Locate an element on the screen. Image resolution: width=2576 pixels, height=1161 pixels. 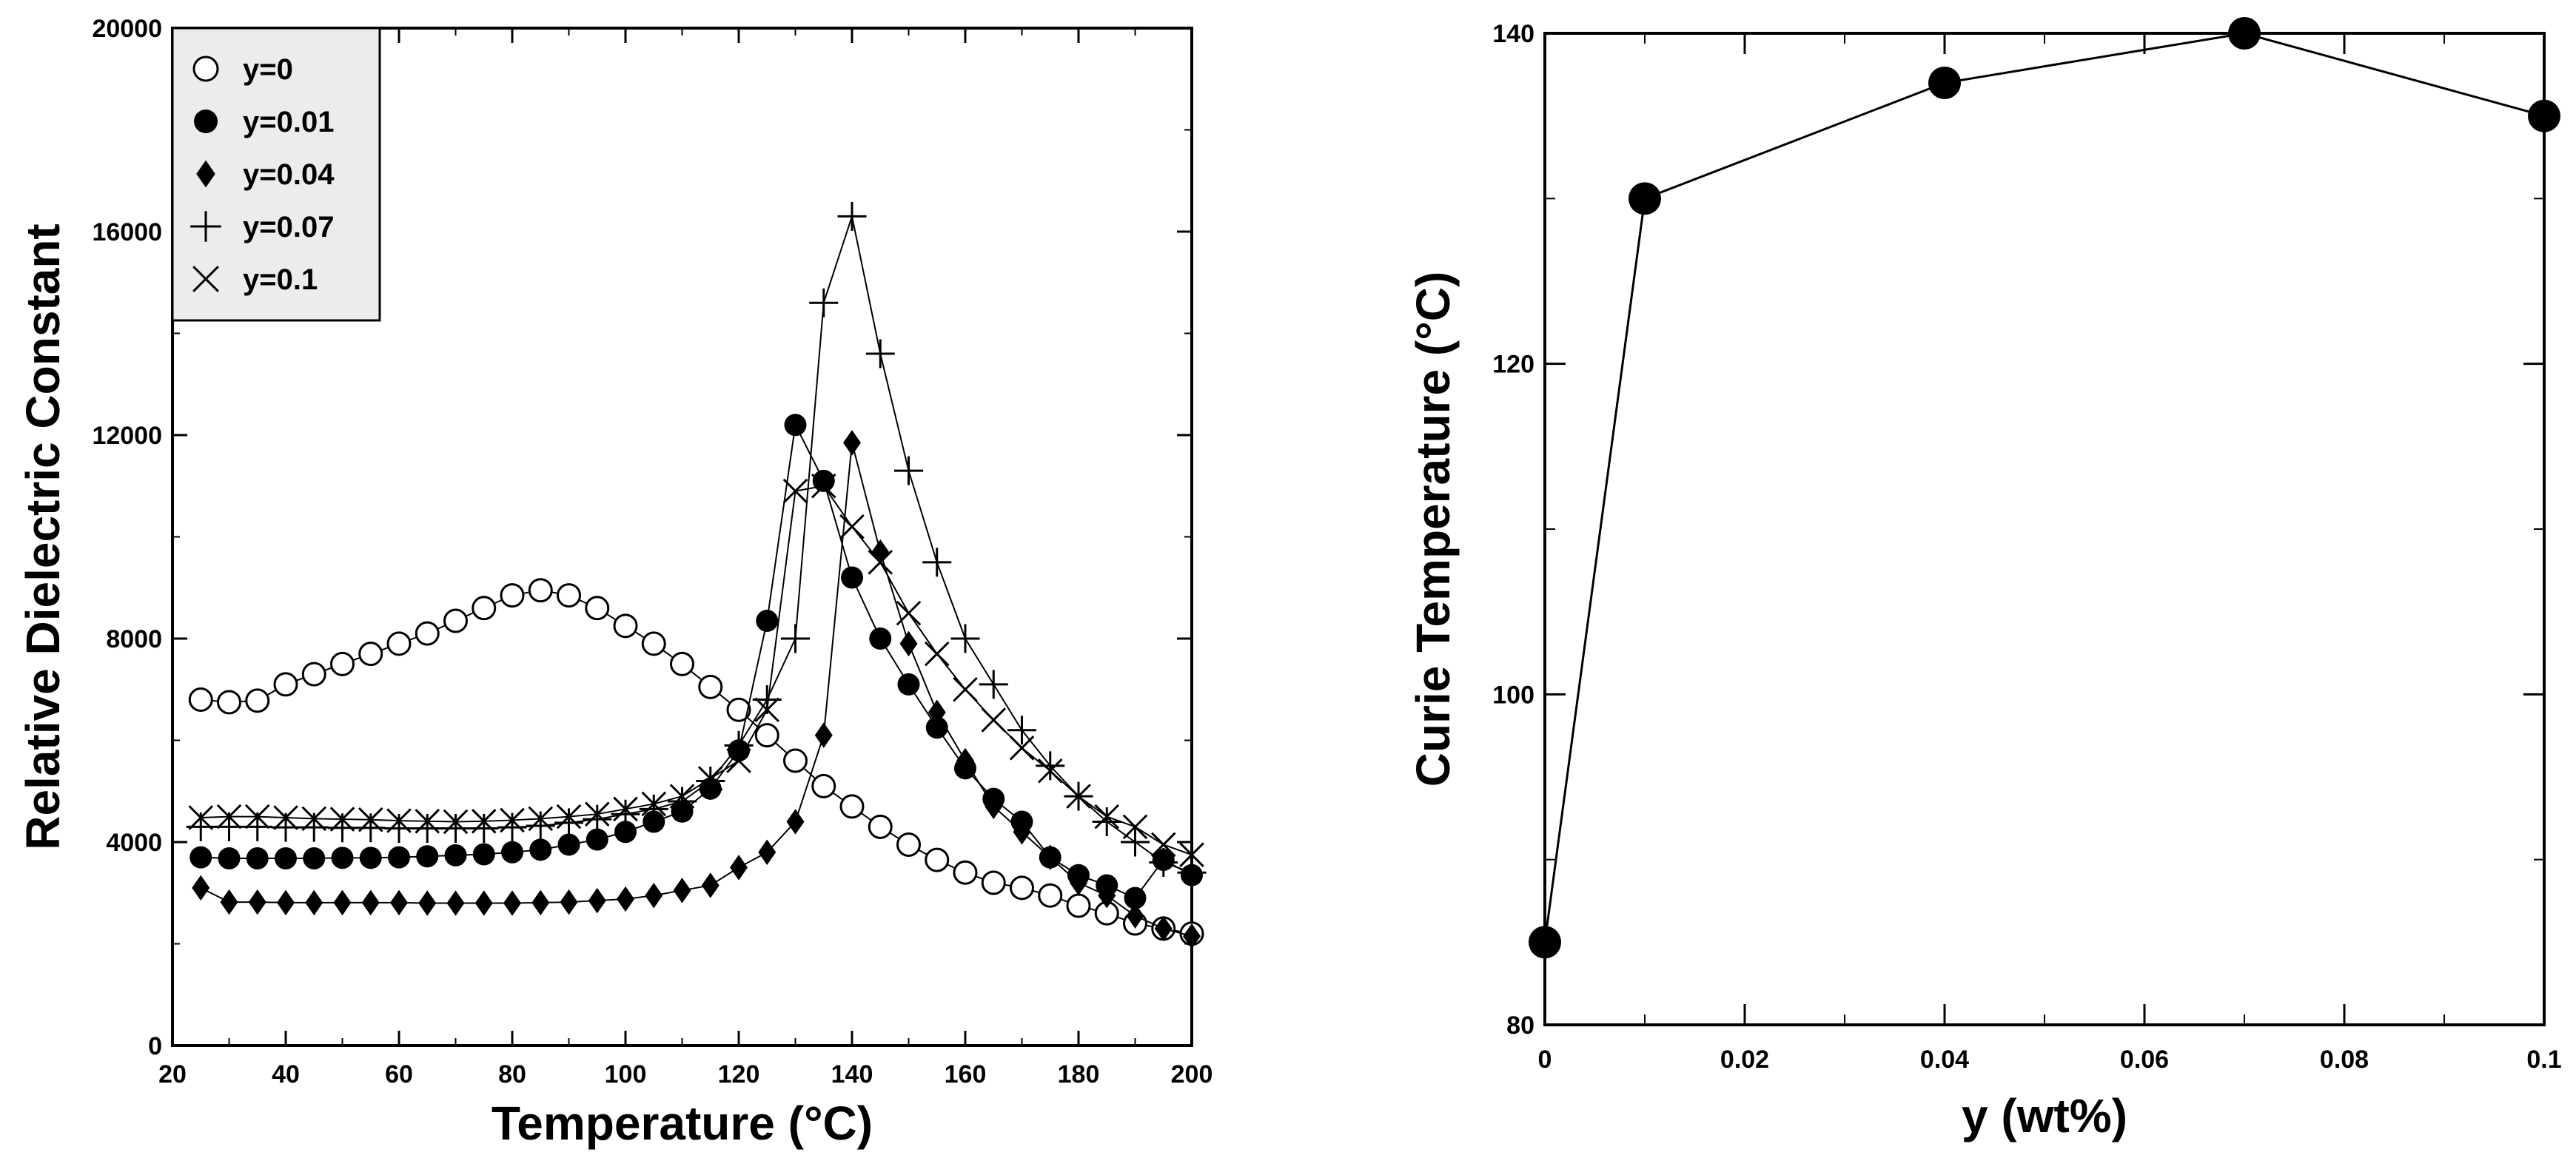
y-tick-label: 20000 is located at coordinates (127, 29).